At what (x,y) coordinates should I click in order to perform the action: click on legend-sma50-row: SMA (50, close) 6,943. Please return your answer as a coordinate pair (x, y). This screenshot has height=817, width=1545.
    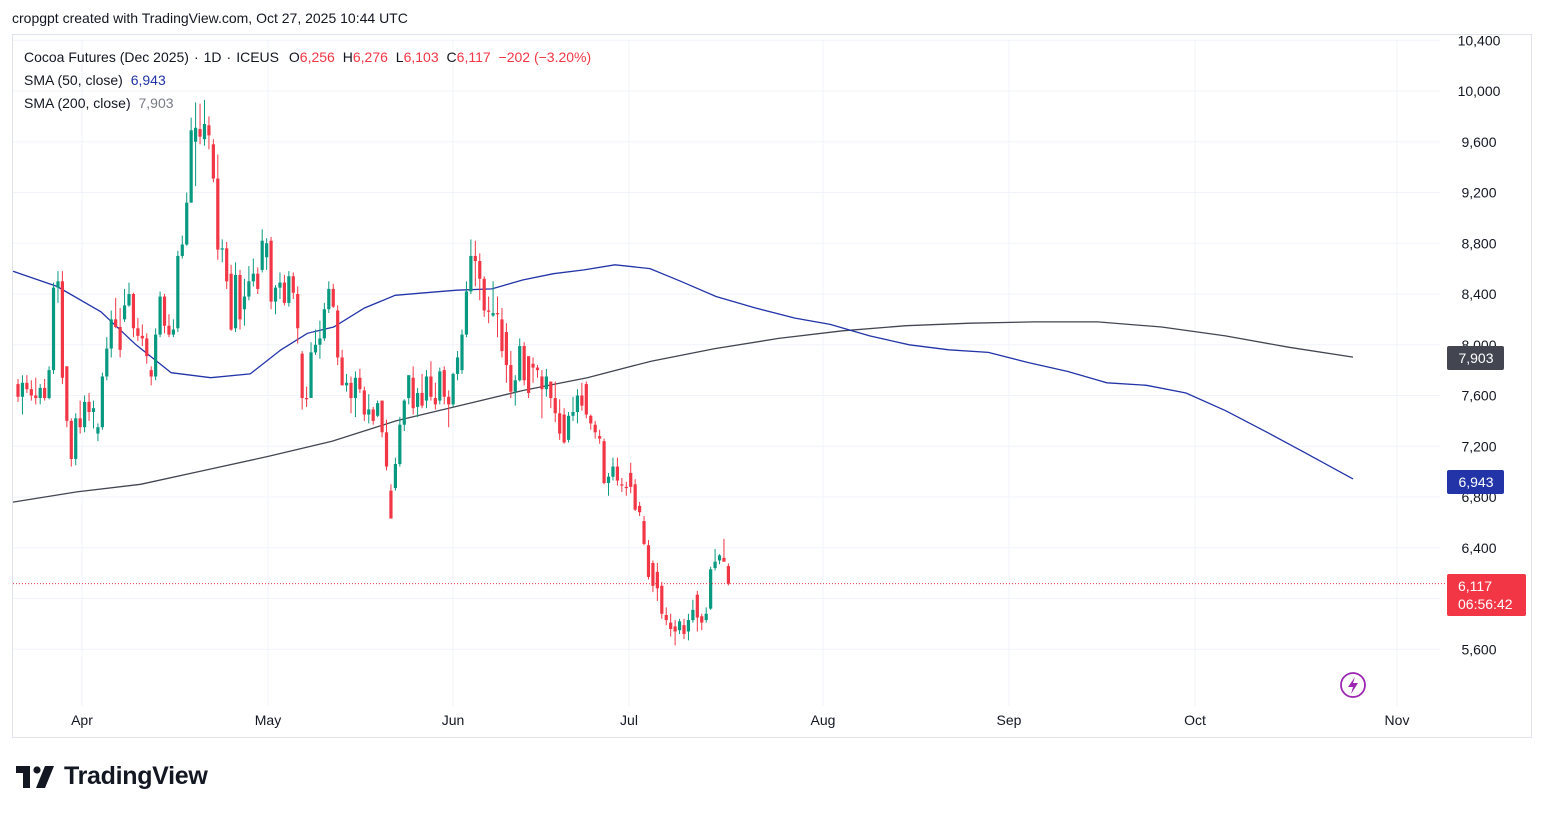
    Looking at the image, I should click on (307, 80).